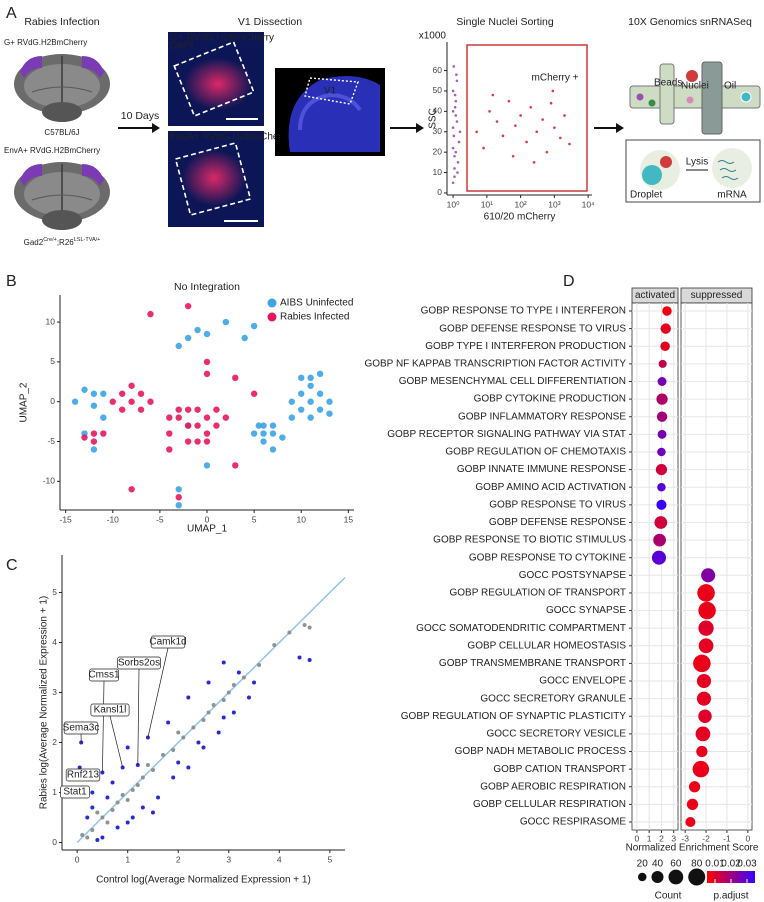 This screenshot has height=902, width=764. What do you see at coordinates (715, 864) in the screenshot?
I see `colorbar-label: 0.01` at bounding box center [715, 864].